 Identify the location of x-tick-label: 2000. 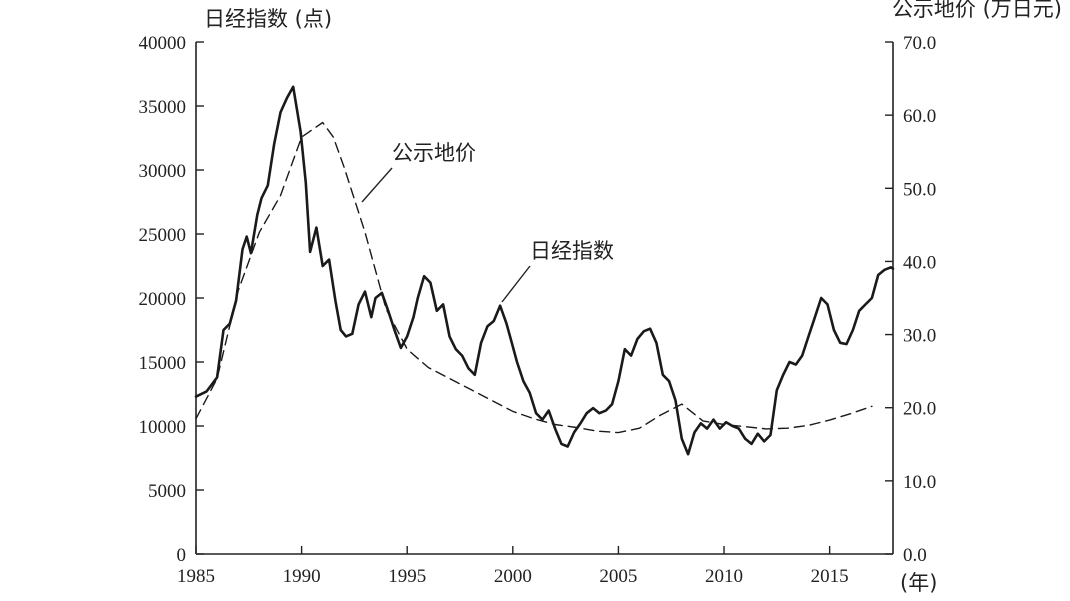
(513, 576).